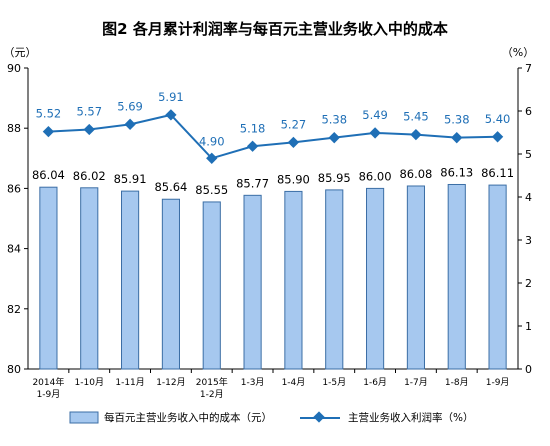  I want to click on bar-value-label: 86.08, so click(415, 174).